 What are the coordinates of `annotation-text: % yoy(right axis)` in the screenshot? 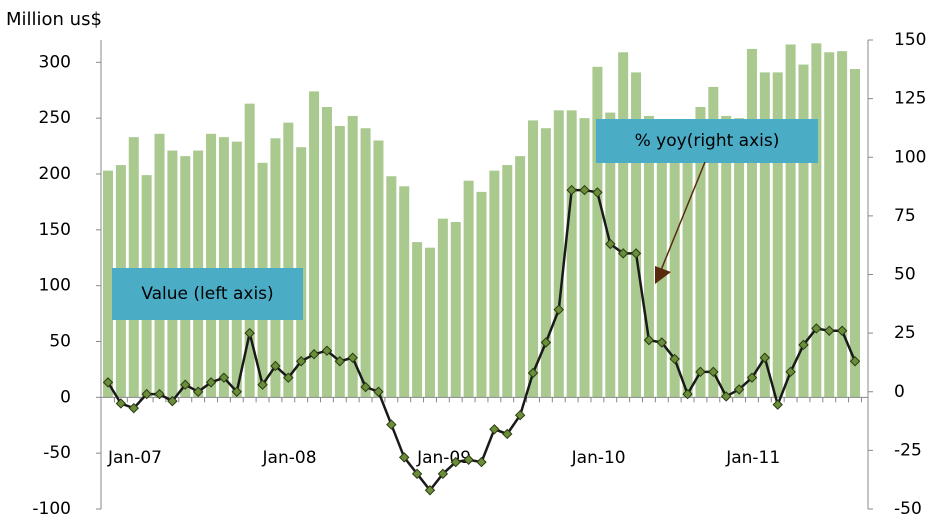 It's located at (707, 141).